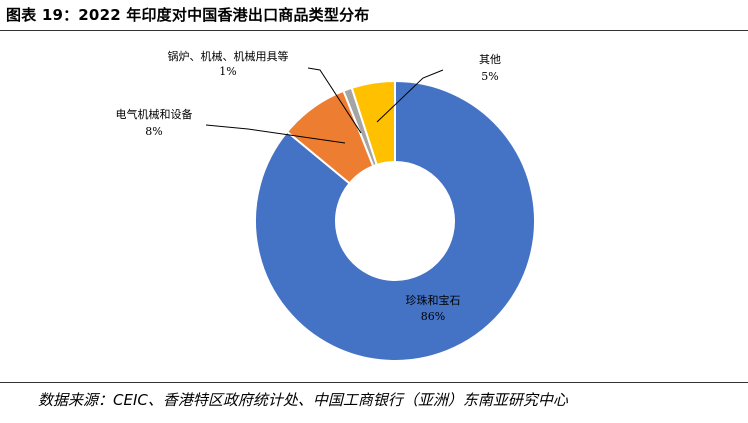 Image resolution: width=748 pixels, height=423 pixels. I want to click on source-note: 数据来源：CEIC、香港特区政府统计处、中国工商银行（亚洲）东南亚研究中心, so click(303, 400).